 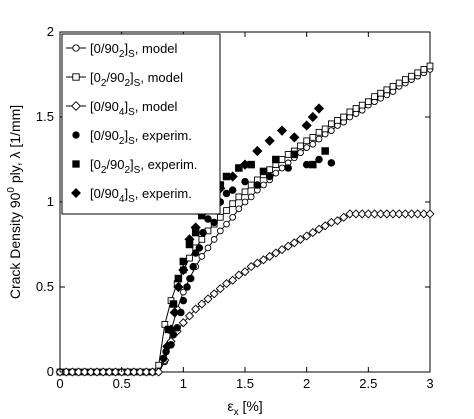 I want to click on legend-label: [0/902]S, model, so click(x=134, y=50).